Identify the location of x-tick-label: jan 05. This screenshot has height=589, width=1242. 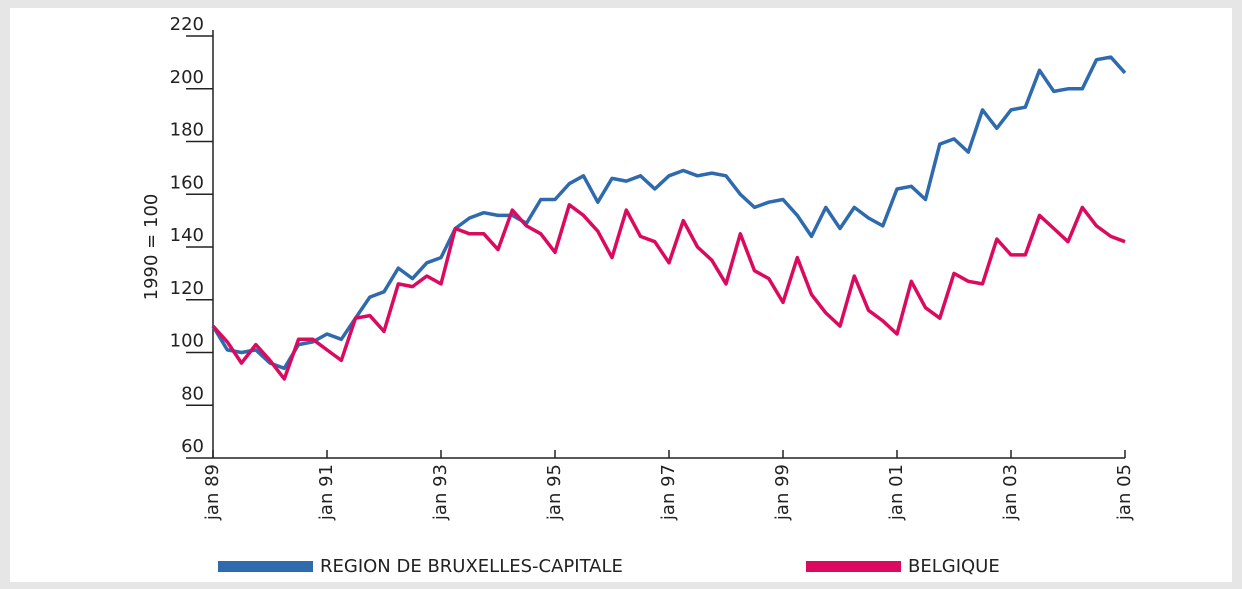
(1124, 492).